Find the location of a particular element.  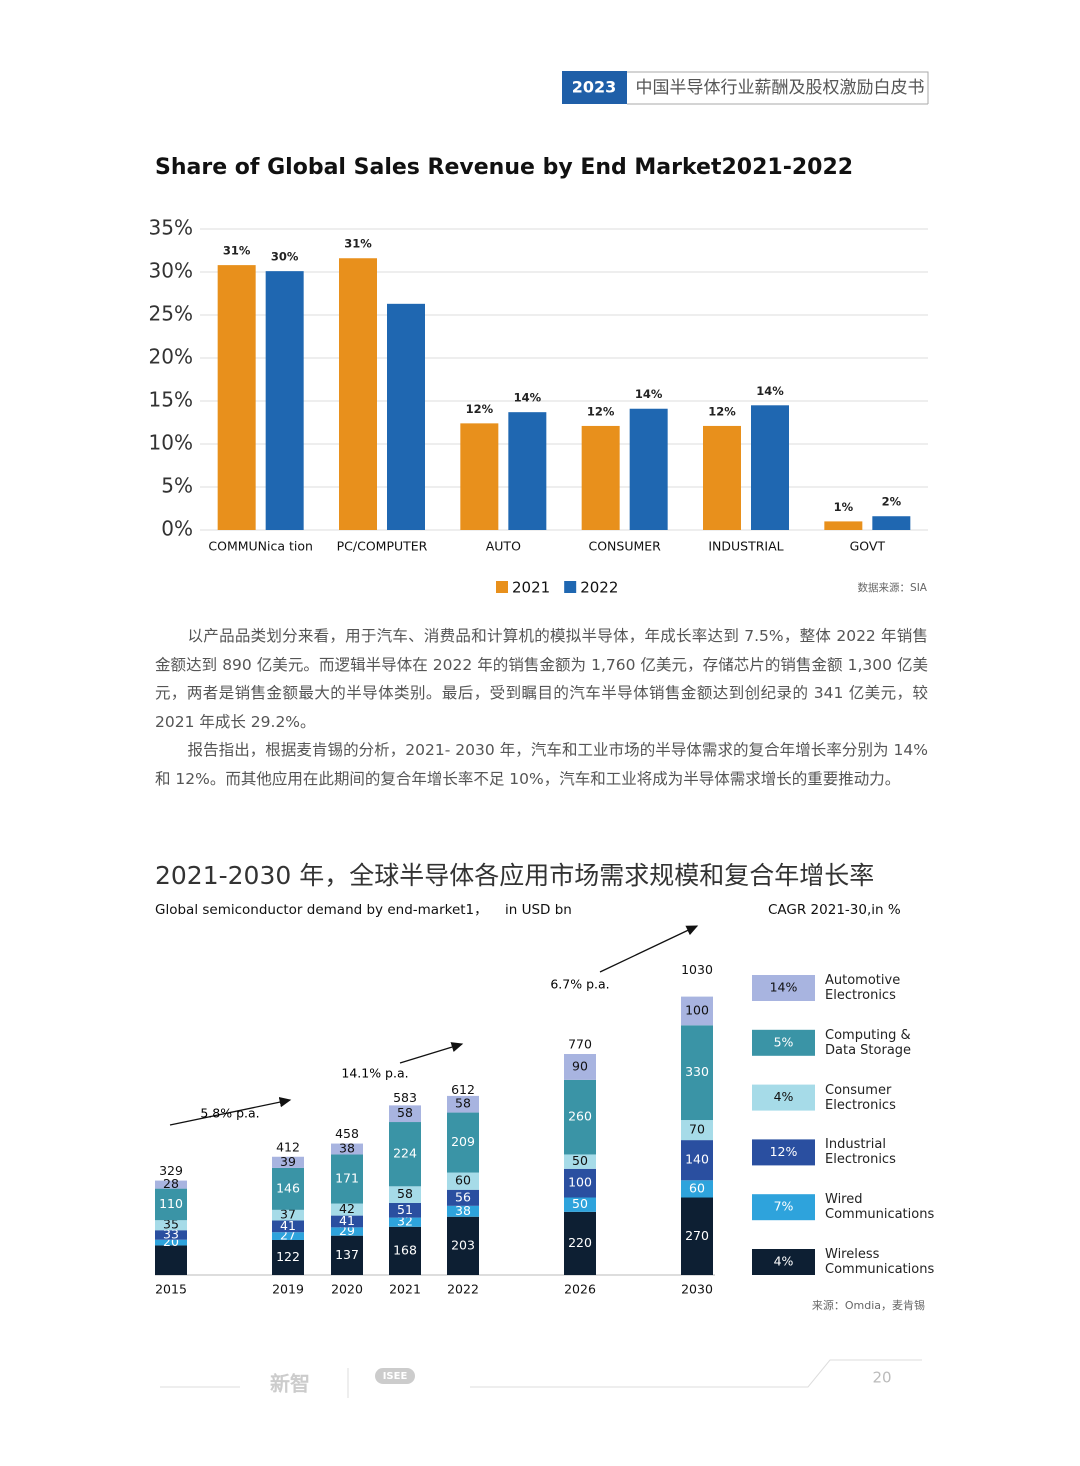

total-label: 612 is located at coordinates (463, 1089).